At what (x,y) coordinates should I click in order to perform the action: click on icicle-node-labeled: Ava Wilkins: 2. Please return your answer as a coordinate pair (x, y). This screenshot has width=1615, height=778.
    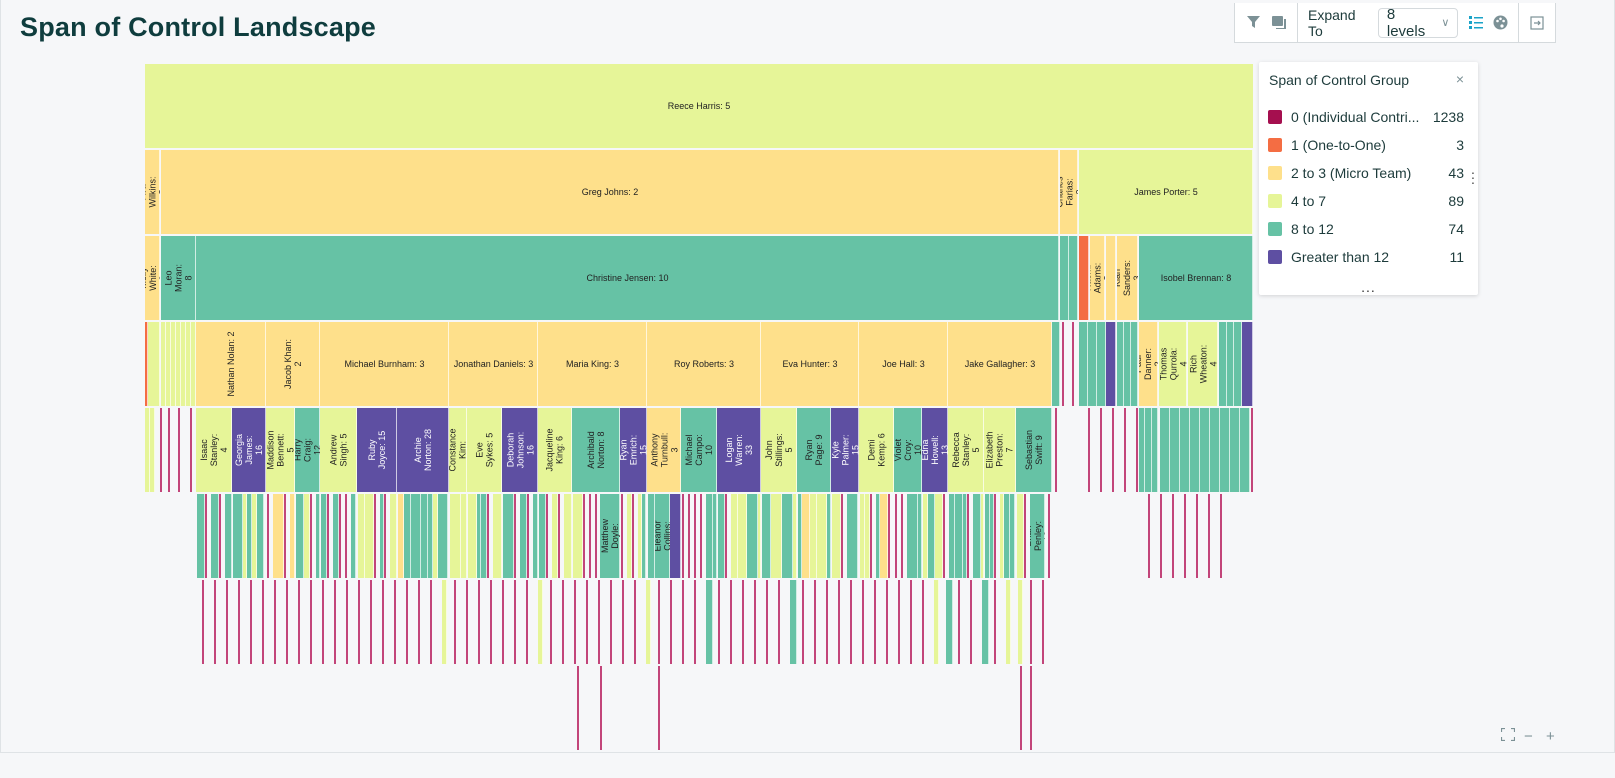
    Looking at the image, I should click on (152, 192).